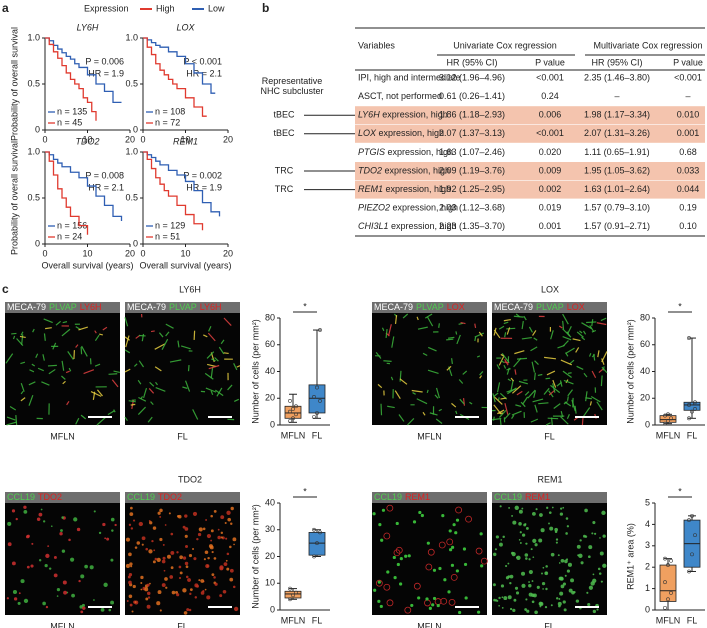 The height and width of the screenshot is (628, 707). Describe the element at coordinates (182, 497) in the screenshot. I see `stain-bar` at that location.